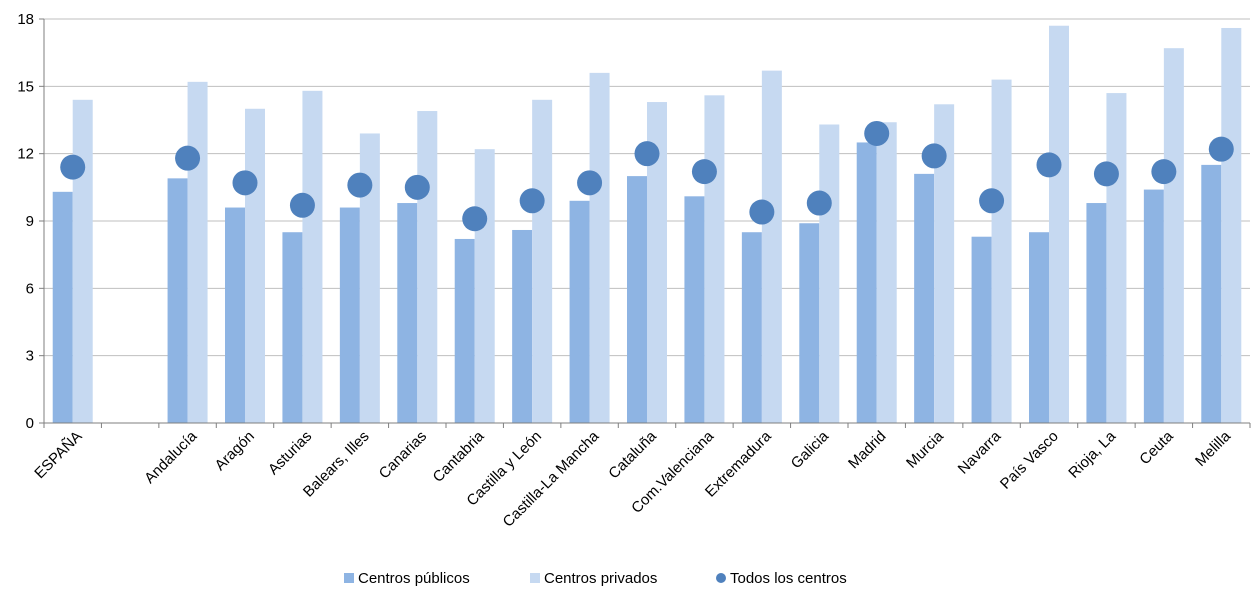 The width and height of the screenshot is (1253, 596). Describe the element at coordinates (867, 450) in the screenshot. I see `x-tick-label: Madrid` at that location.